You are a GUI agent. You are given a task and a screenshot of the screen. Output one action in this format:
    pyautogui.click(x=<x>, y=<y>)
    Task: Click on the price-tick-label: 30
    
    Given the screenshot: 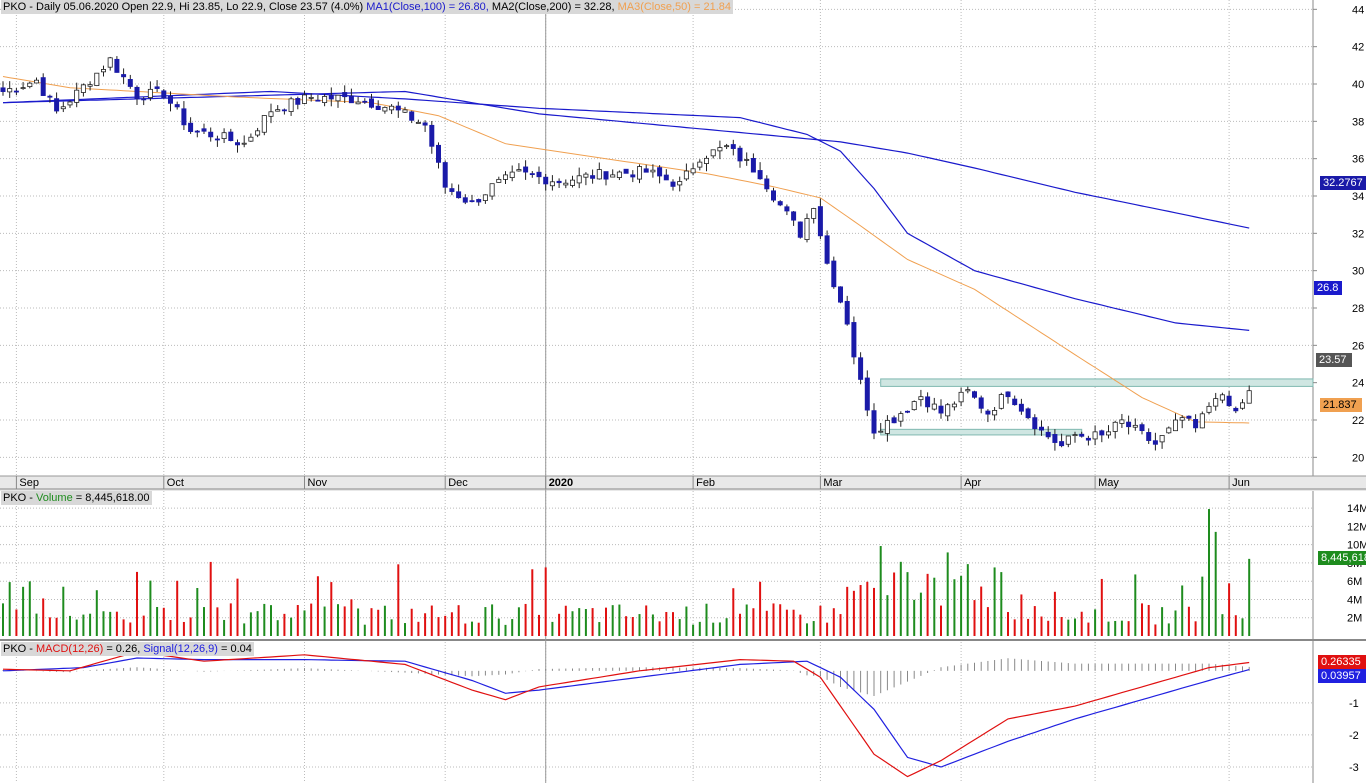 What is the action you would take?
    pyautogui.click(x=1358, y=272)
    